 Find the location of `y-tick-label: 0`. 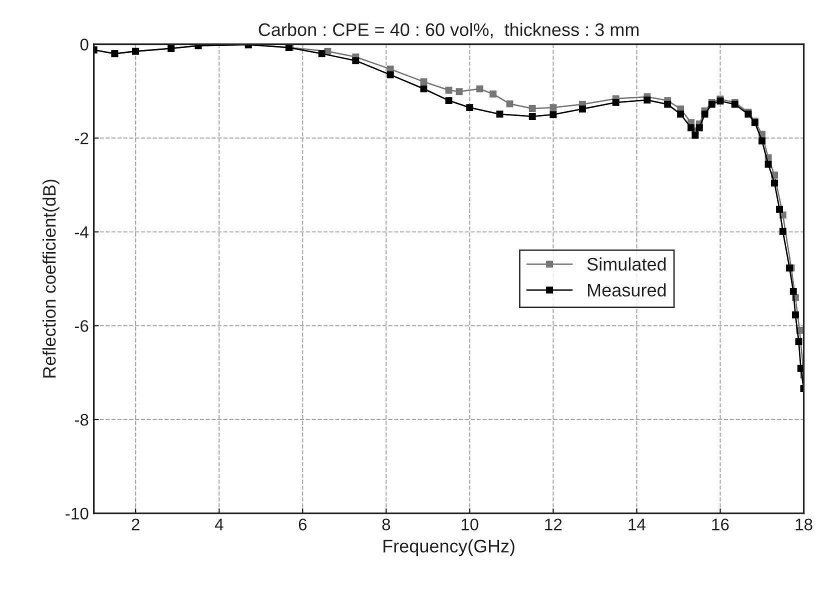

y-tick-label: 0 is located at coordinates (84, 44).